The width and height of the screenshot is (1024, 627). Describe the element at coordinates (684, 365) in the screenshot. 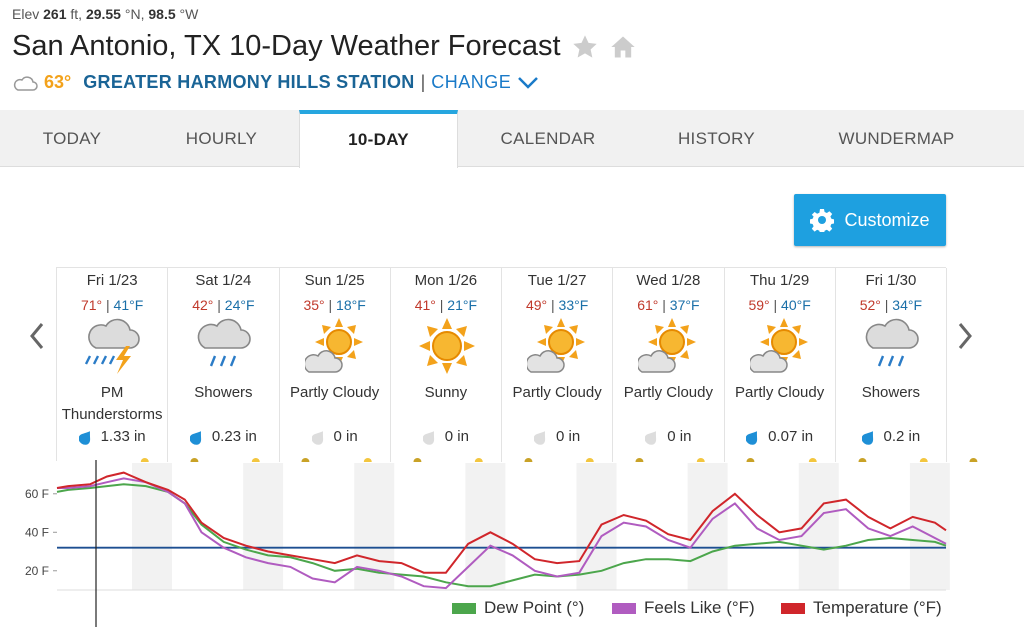

I see `day-column: Wed 1/28 61° | 37°F Partly Cloudy 0 in` at that location.